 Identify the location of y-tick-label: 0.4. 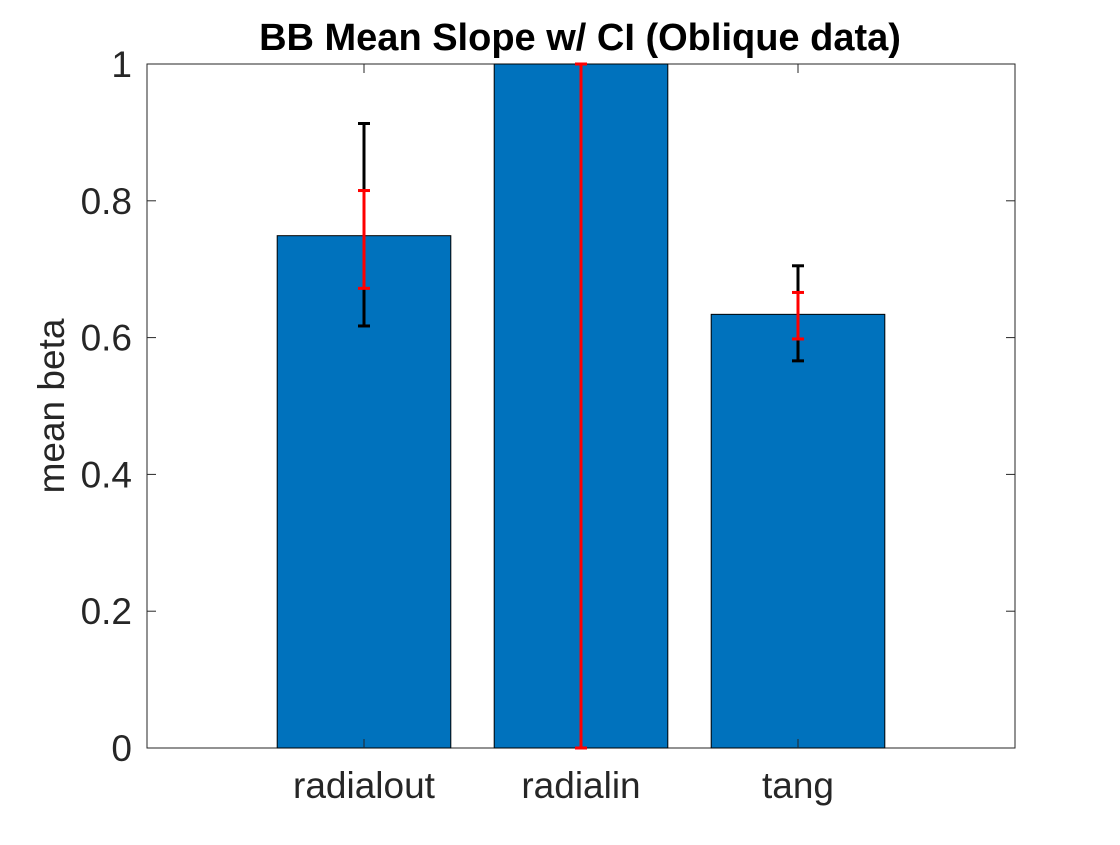
(106, 474).